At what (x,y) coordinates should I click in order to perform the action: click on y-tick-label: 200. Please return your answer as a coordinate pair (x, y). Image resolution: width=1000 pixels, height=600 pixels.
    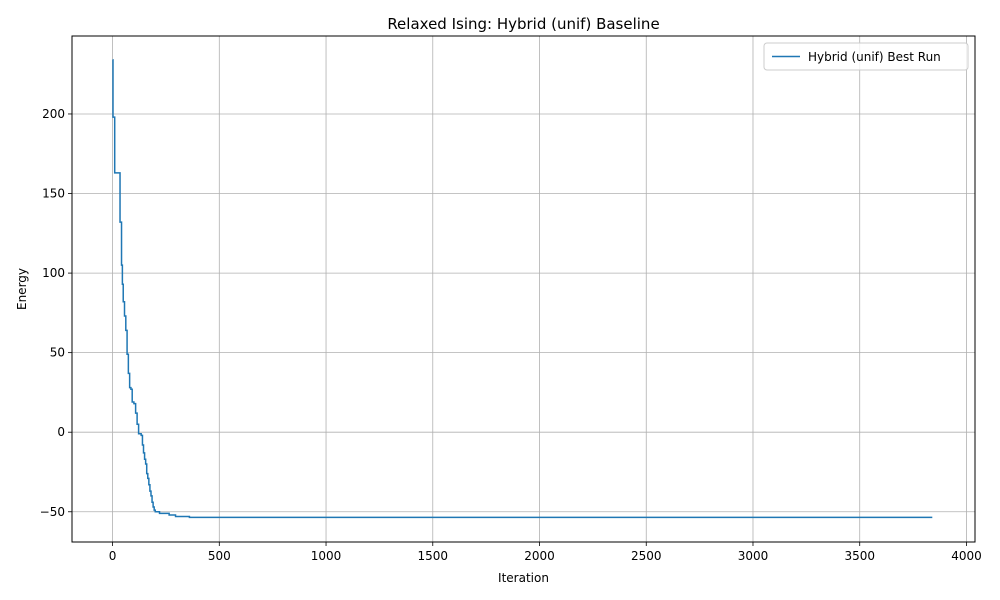
    Looking at the image, I should click on (53, 114).